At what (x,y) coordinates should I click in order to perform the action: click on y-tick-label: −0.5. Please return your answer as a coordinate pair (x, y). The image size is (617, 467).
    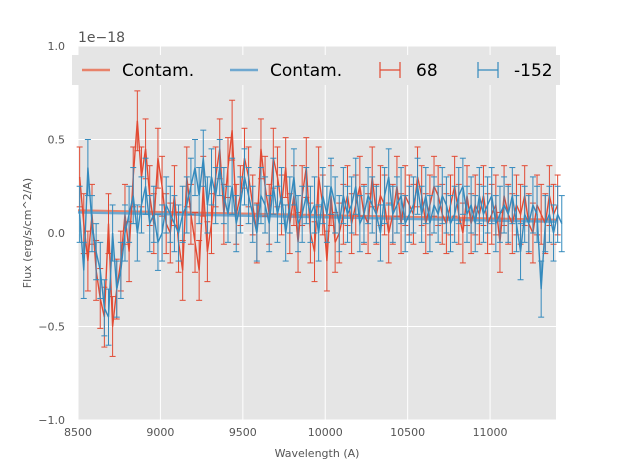
    Looking at the image, I should click on (51, 327).